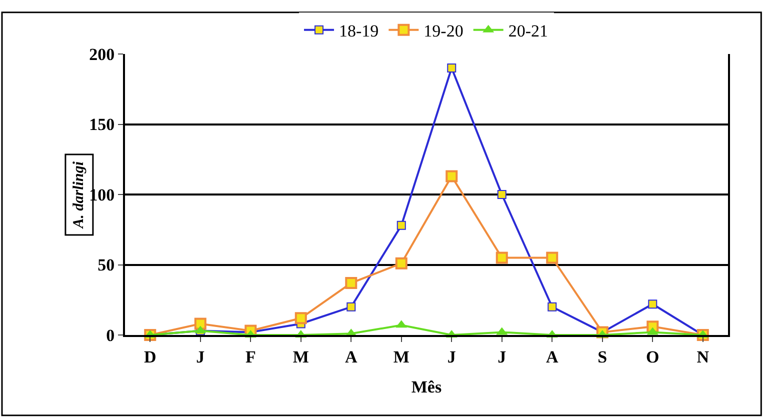 The image size is (763, 420). What do you see at coordinates (102, 124) in the screenshot?
I see `y-tick-label: 150` at bounding box center [102, 124].